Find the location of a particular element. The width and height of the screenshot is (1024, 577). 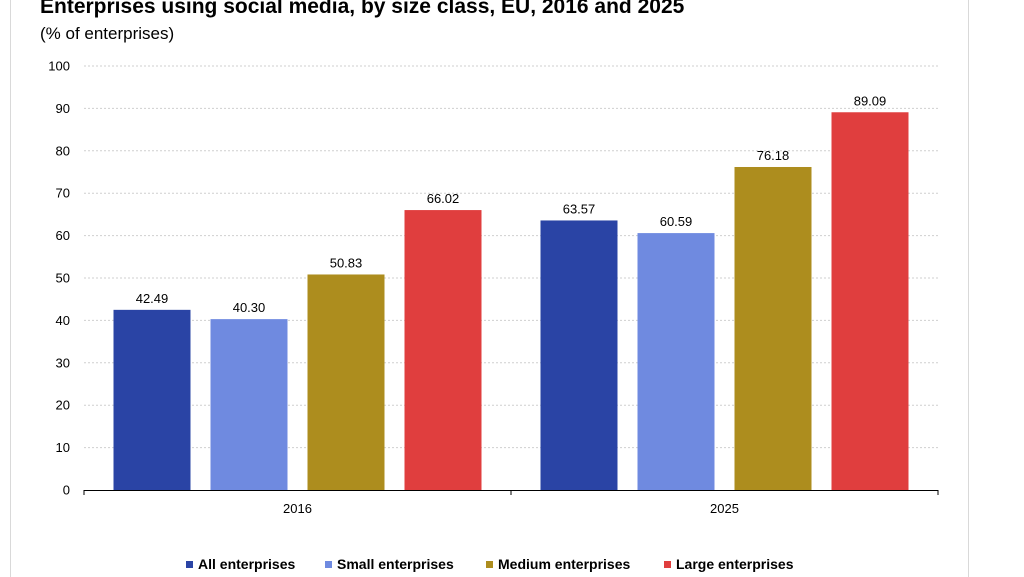

data-label: 42.49 is located at coordinates (152, 298).